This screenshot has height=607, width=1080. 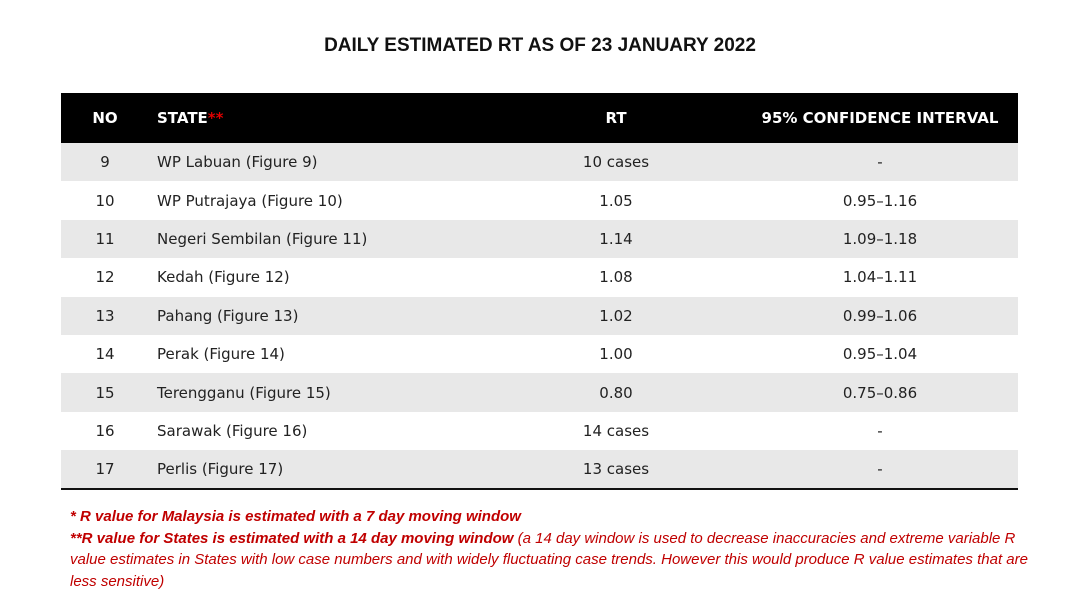 I want to click on page-title: DAILY ESTIMATED RT AS OF 23 JANUARY 2022, so click(x=540, y=45).